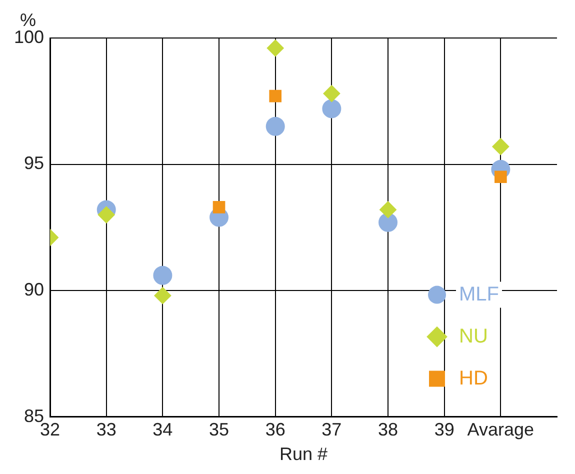  Describe the element at coordinates (332, 430) in the screenshot. I see `x-tick-label: 37` at that location.